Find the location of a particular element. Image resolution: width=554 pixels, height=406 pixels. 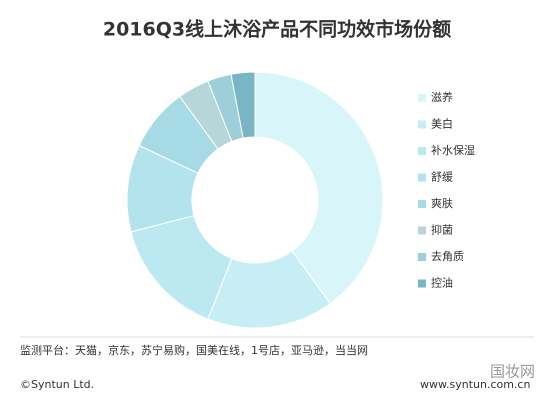

legend-label: 抑菌 is located at coordinates (442, 230).